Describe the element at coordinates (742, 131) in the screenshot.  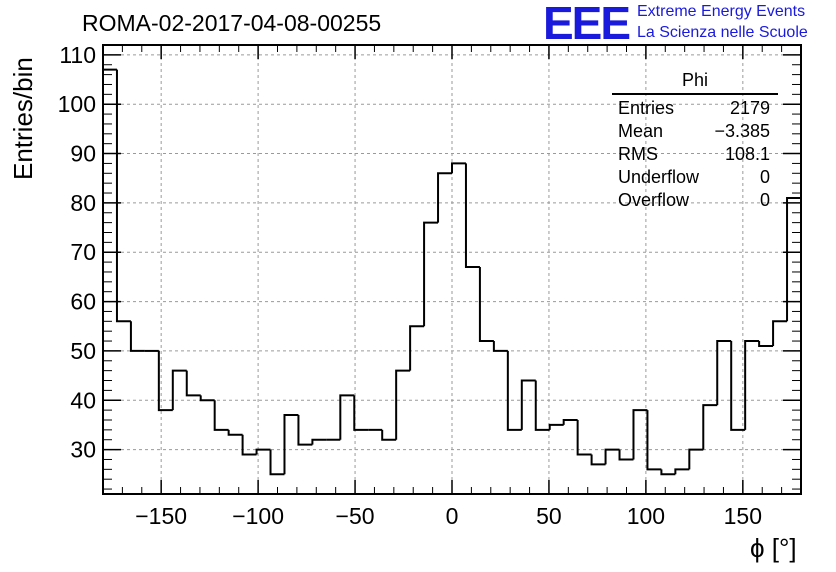
I see `stats-value: −3.385` at that location.